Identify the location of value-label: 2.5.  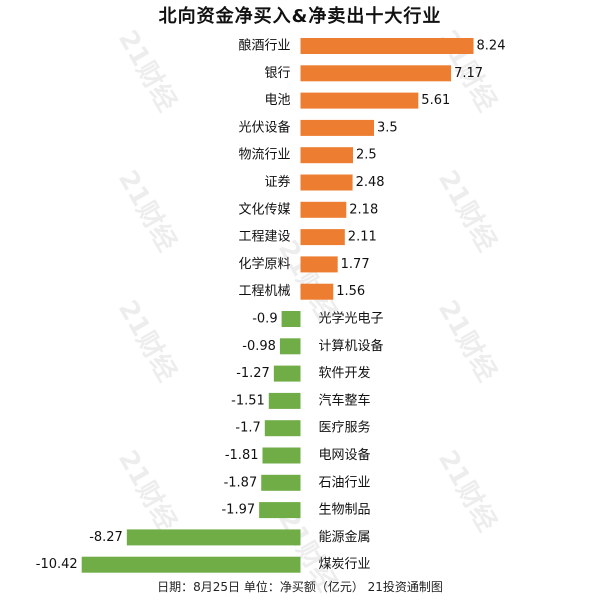
(366, 155).